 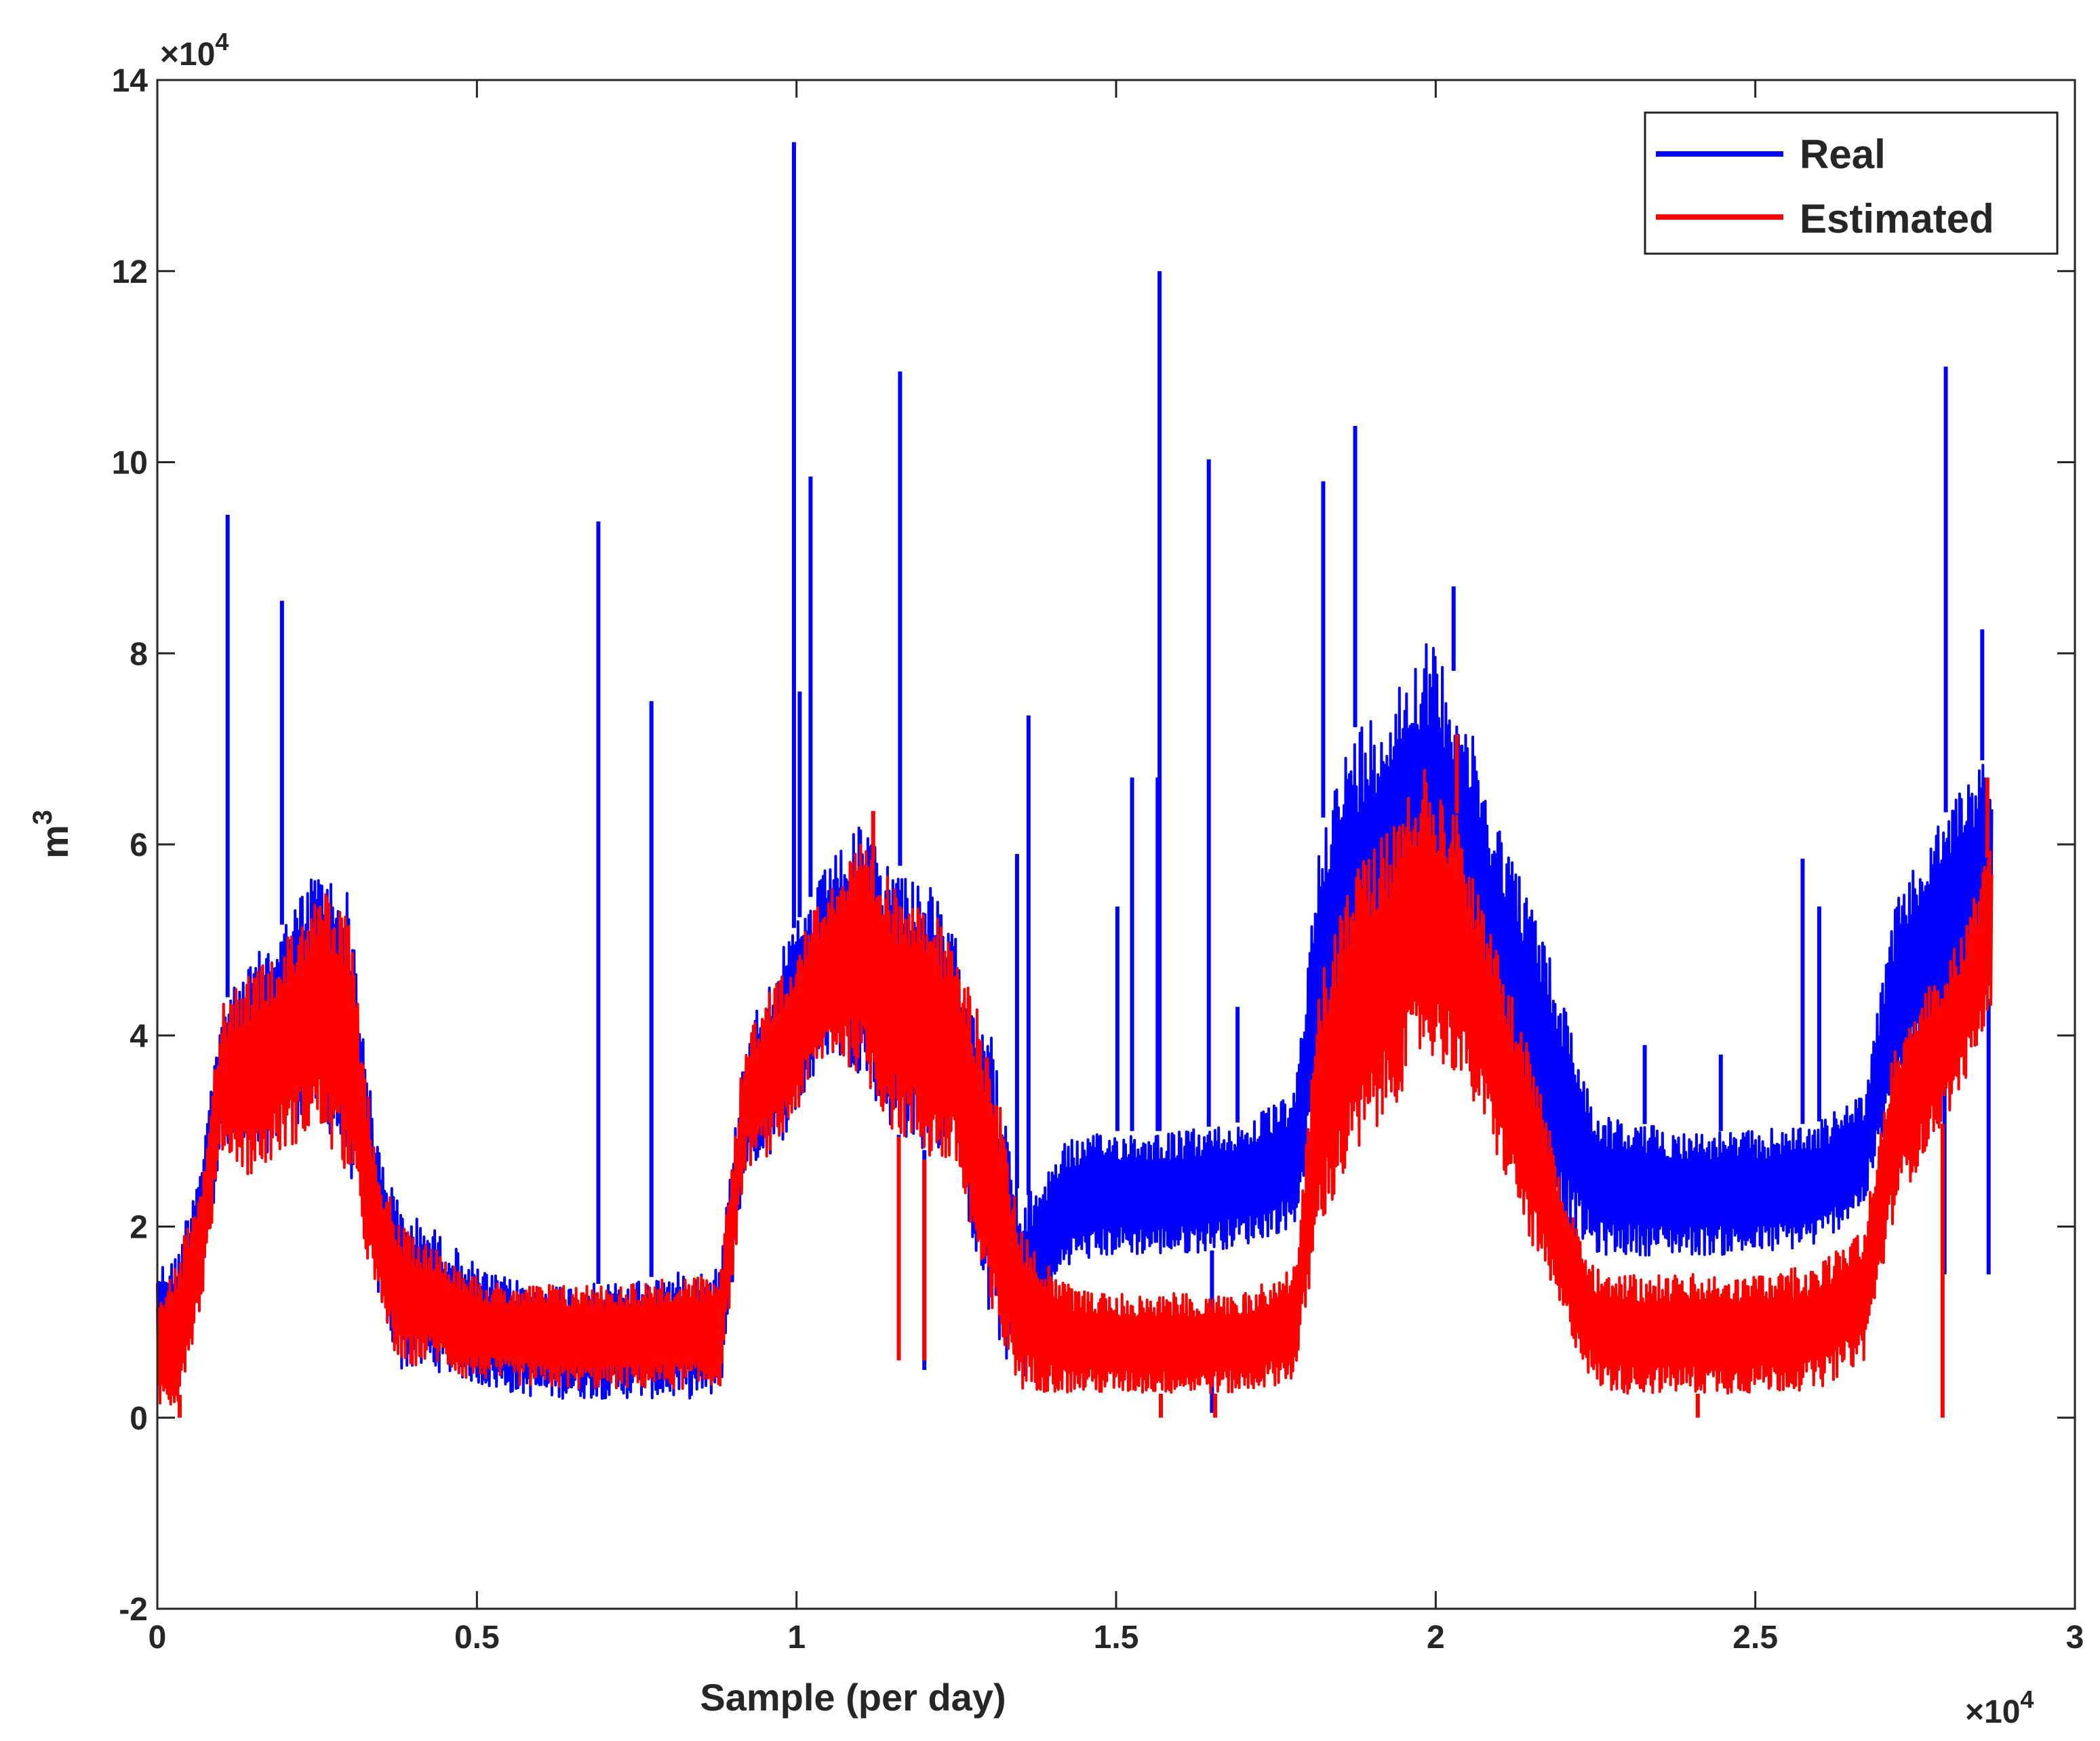 I want to click on y-tick-label: 2, so click(x=139, y=1228).